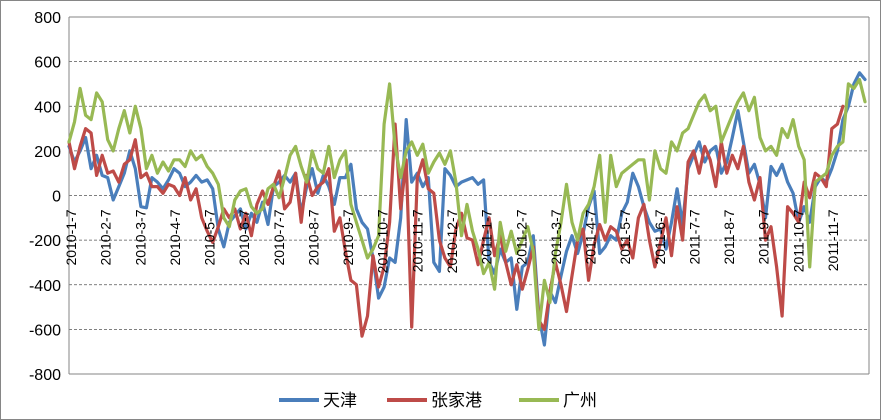 Image resolution: width=881 pixels, height=420 pixels. Describe the element at coordinates (279, 237) in the screenshot. I see `x-tick-label: 2010-7-7` at that location.